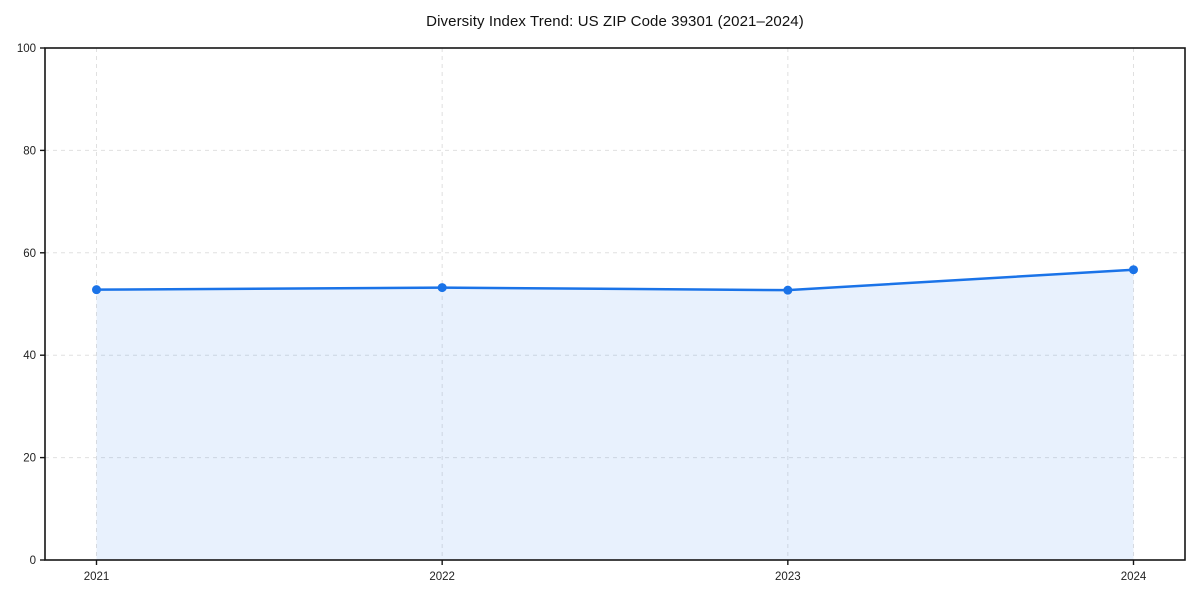 Image resolution: width=1200 pixels, height=600 pixels. What do you see at coordinates (26, 49) in the screenshot?
I see `y-tick-label: 100` at bounding box center [26, 49].